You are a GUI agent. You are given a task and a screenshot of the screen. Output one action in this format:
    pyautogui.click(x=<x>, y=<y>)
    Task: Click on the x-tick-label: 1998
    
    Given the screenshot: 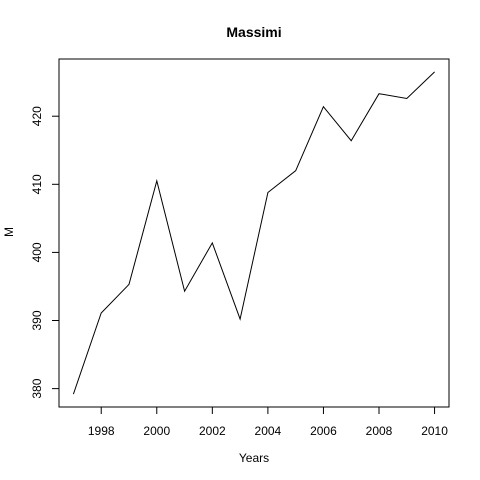 What is the action you would take?
    pyautogui.click(x=101, y=431)
    